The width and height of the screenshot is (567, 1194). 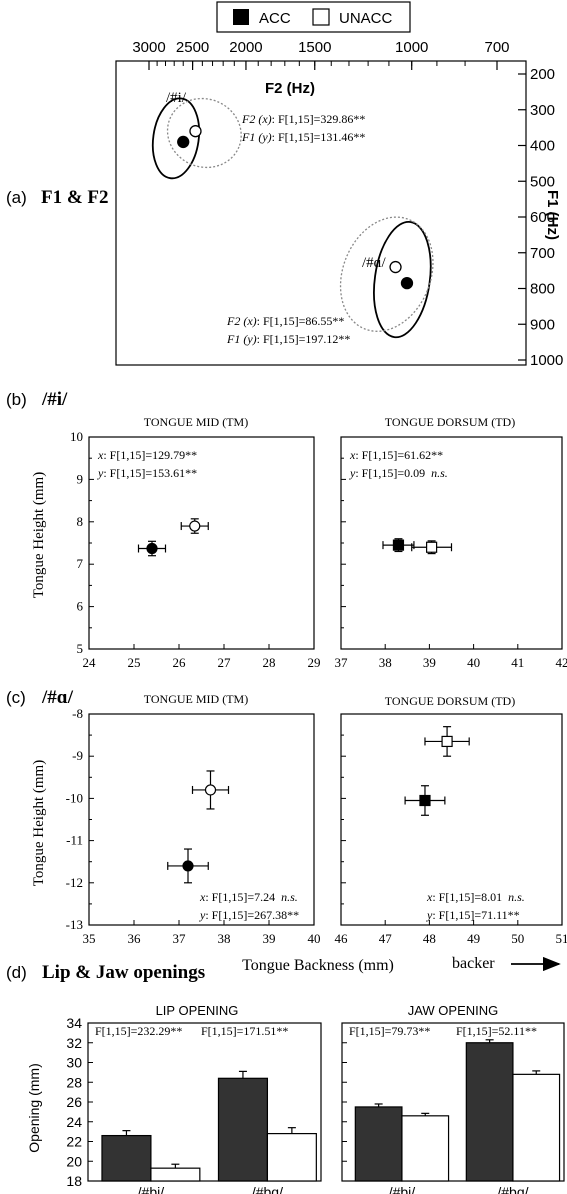 What do you see at coordinates (390, 473) in the screenshot?
I see `i-td-stat-y-text: : F[1,15]=0.09` at bounding box center [390, 473].